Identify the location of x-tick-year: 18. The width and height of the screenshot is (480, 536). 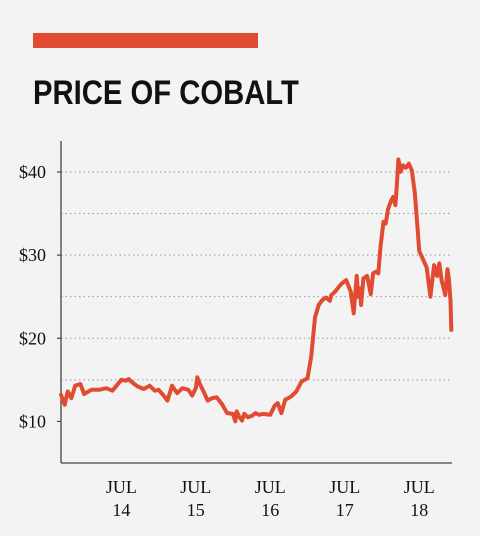
(419, 510).